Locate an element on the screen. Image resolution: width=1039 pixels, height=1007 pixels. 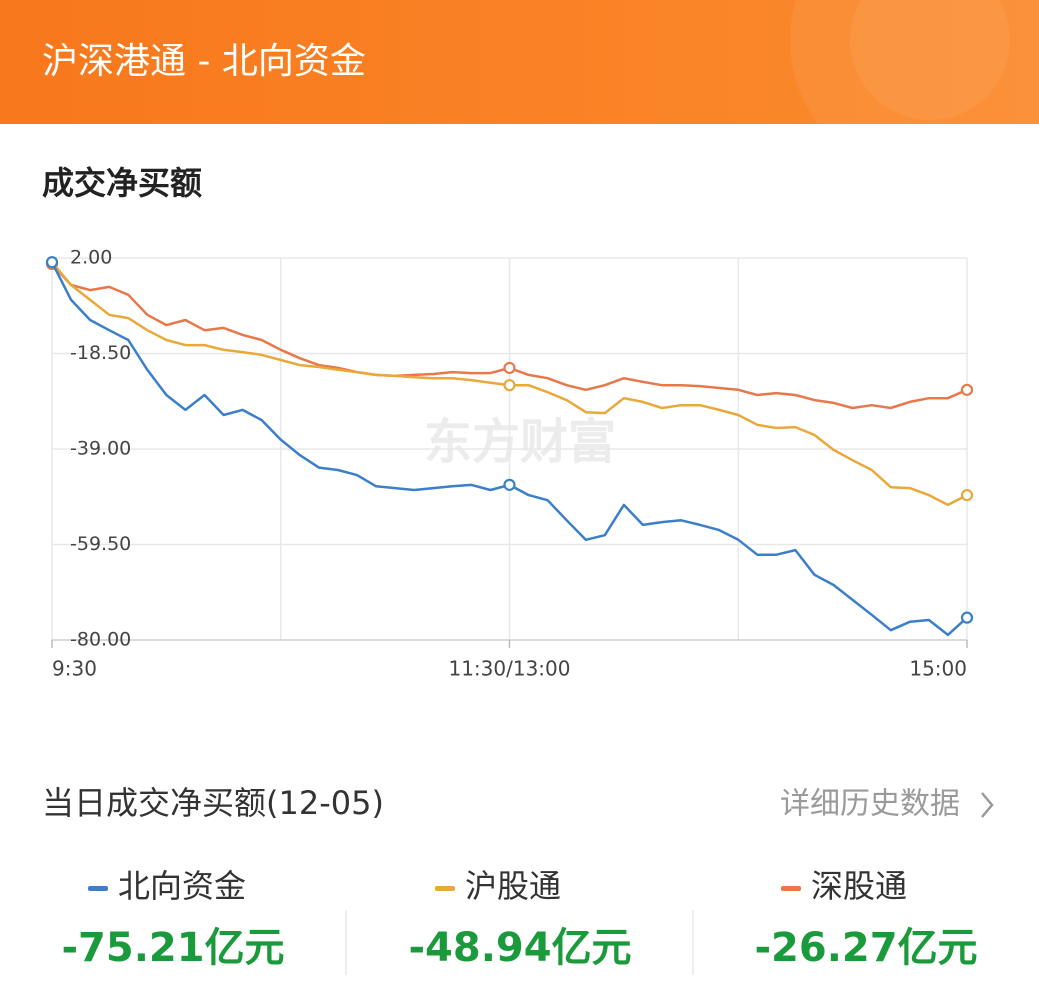
summary-value: -48.94亿元 is located at coordinates (519, 948).